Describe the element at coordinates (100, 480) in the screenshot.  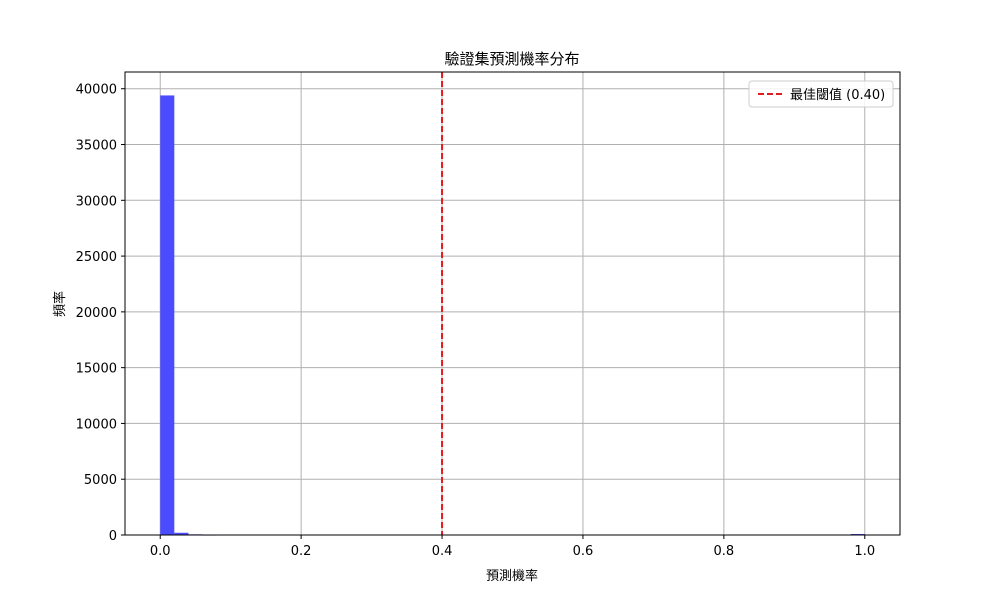
I see `y-tick-label: 5000` at that location.